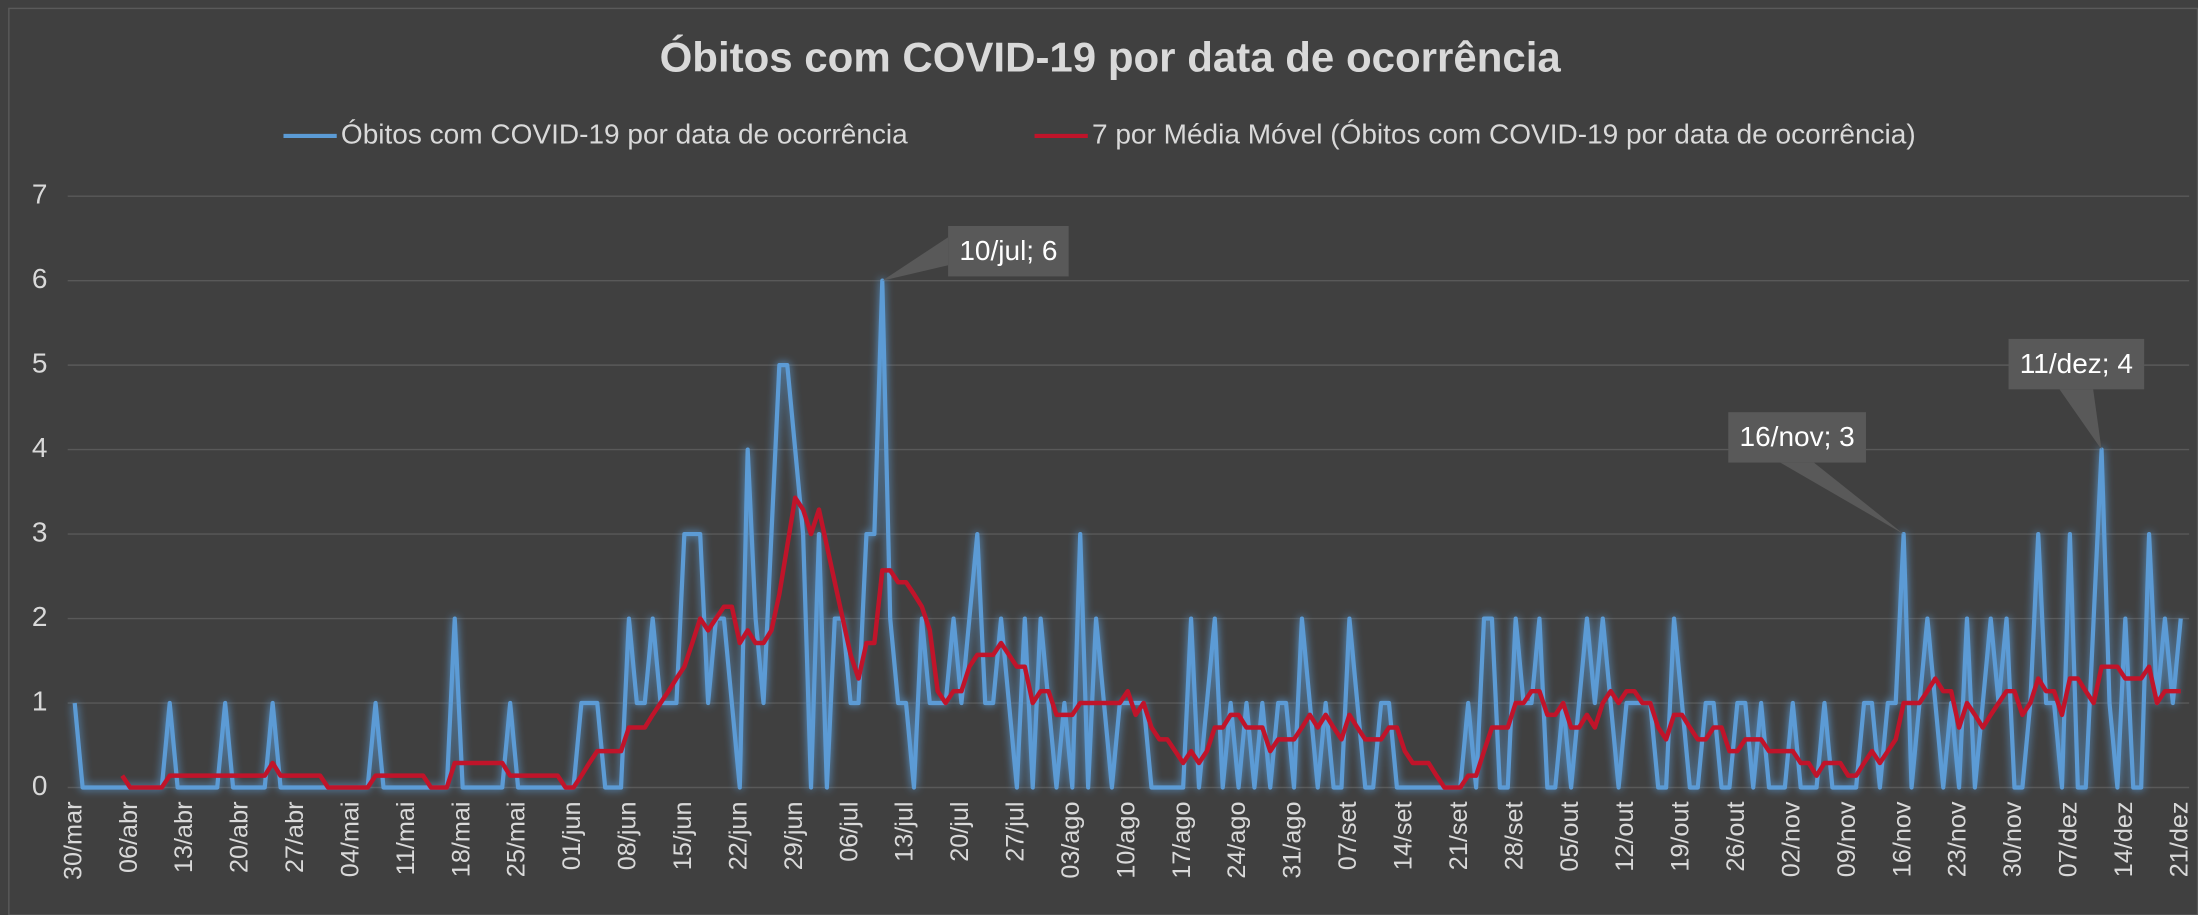 This screenshot has height=915, width=2198. I want to click on x-tick-label: 18/mai, so click(461, 840).